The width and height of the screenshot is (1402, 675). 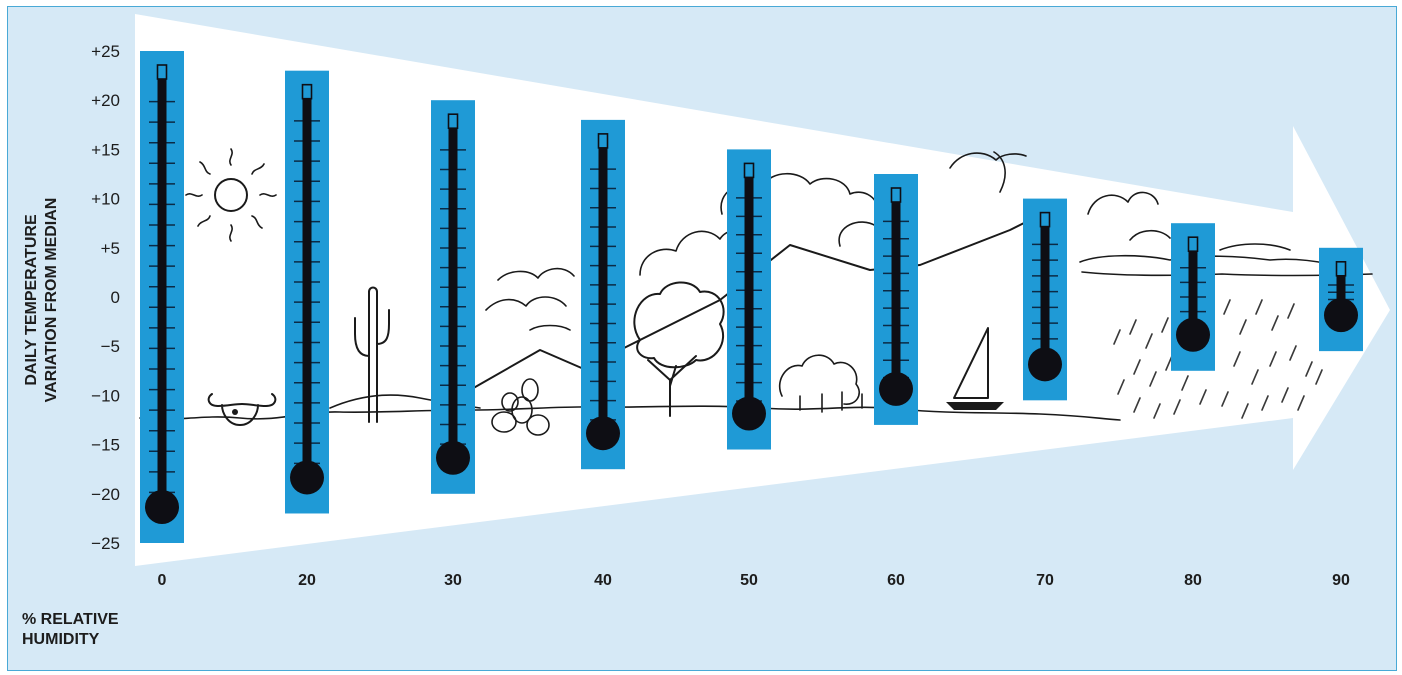 What do you see at coordinates (61, 639) in the screenshot?
I see `x-axis-title-line2: HUMIDITY` at bounding box center [61, 639].